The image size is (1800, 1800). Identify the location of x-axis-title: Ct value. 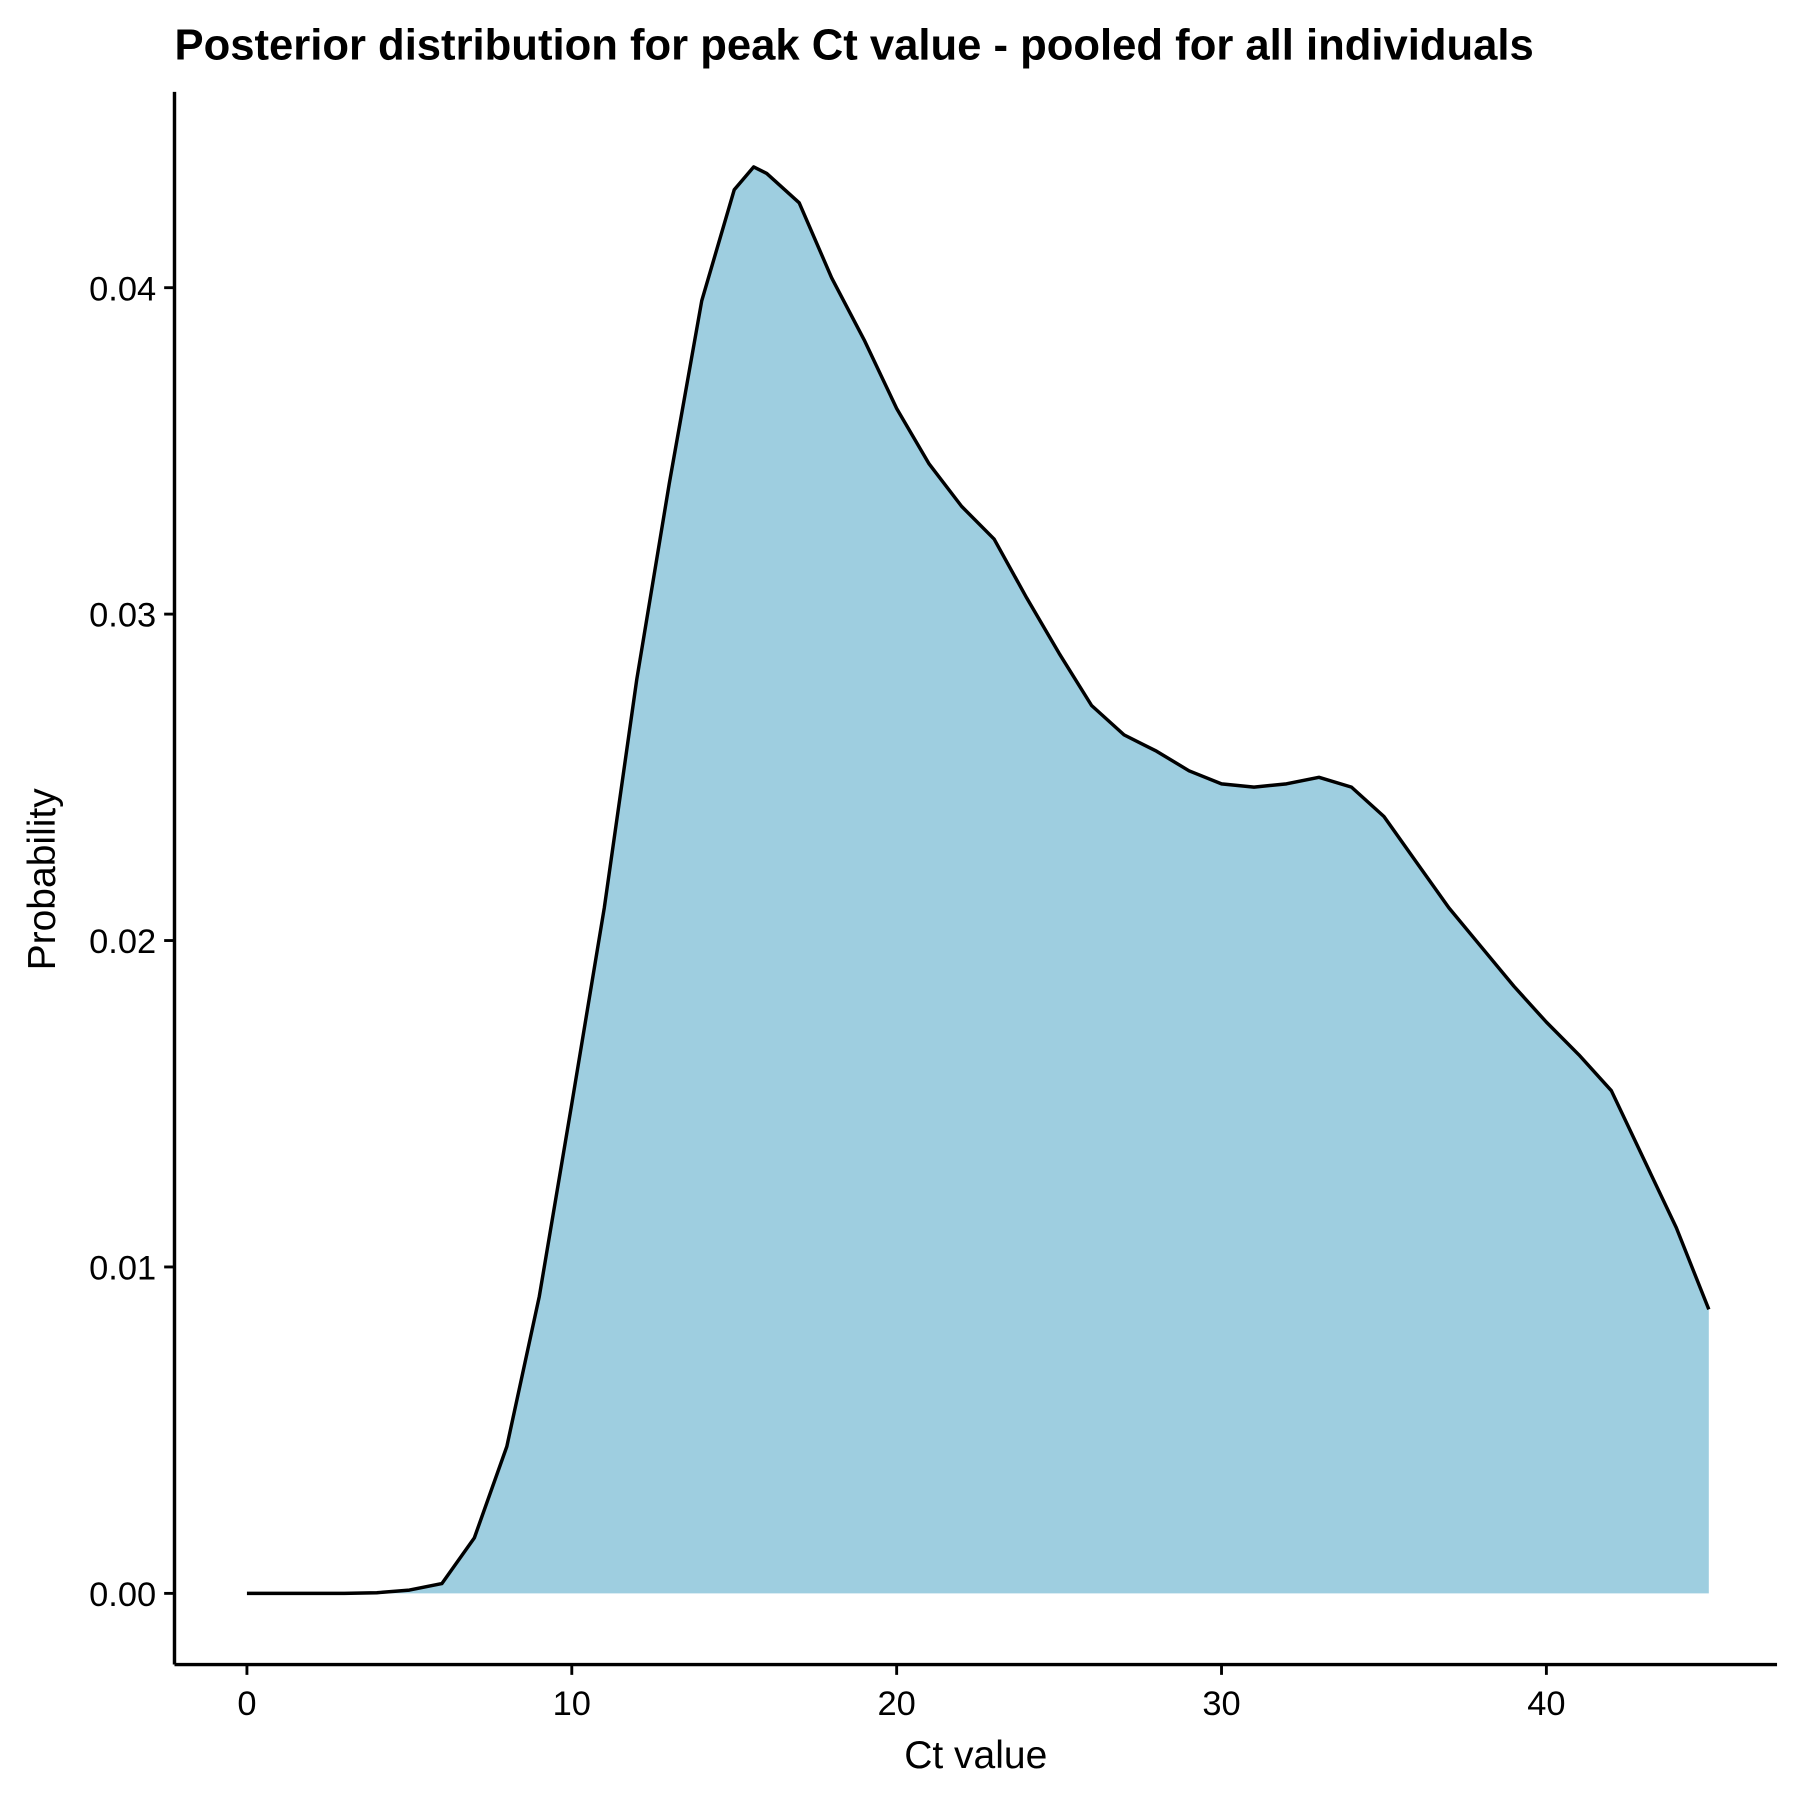
(975, 1755).